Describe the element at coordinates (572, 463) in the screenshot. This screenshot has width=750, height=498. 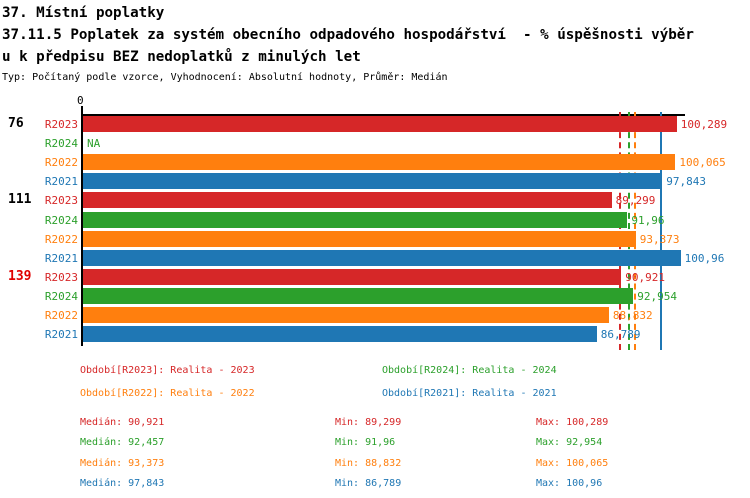
I see `stat-max-r2022: Max: 100,065` at that location.